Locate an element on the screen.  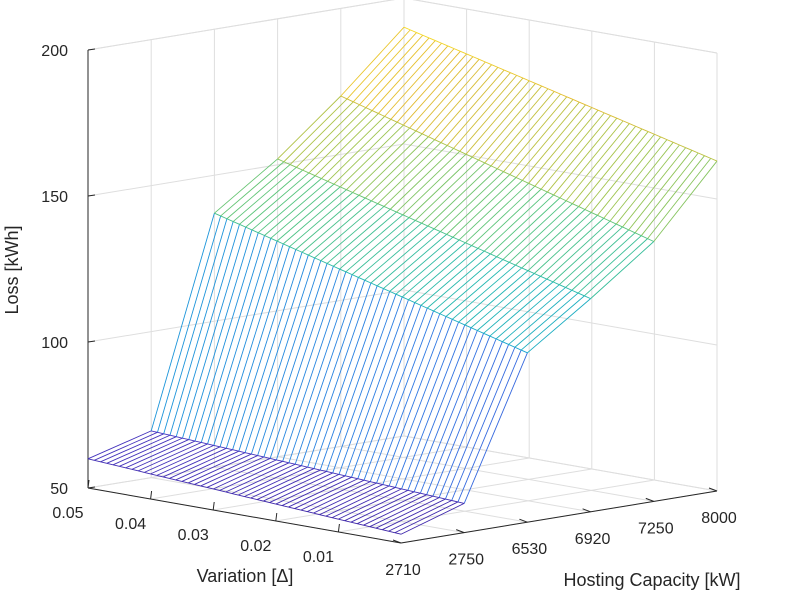
y-tick-label: 0.01 is located at coordinates (318, 557).